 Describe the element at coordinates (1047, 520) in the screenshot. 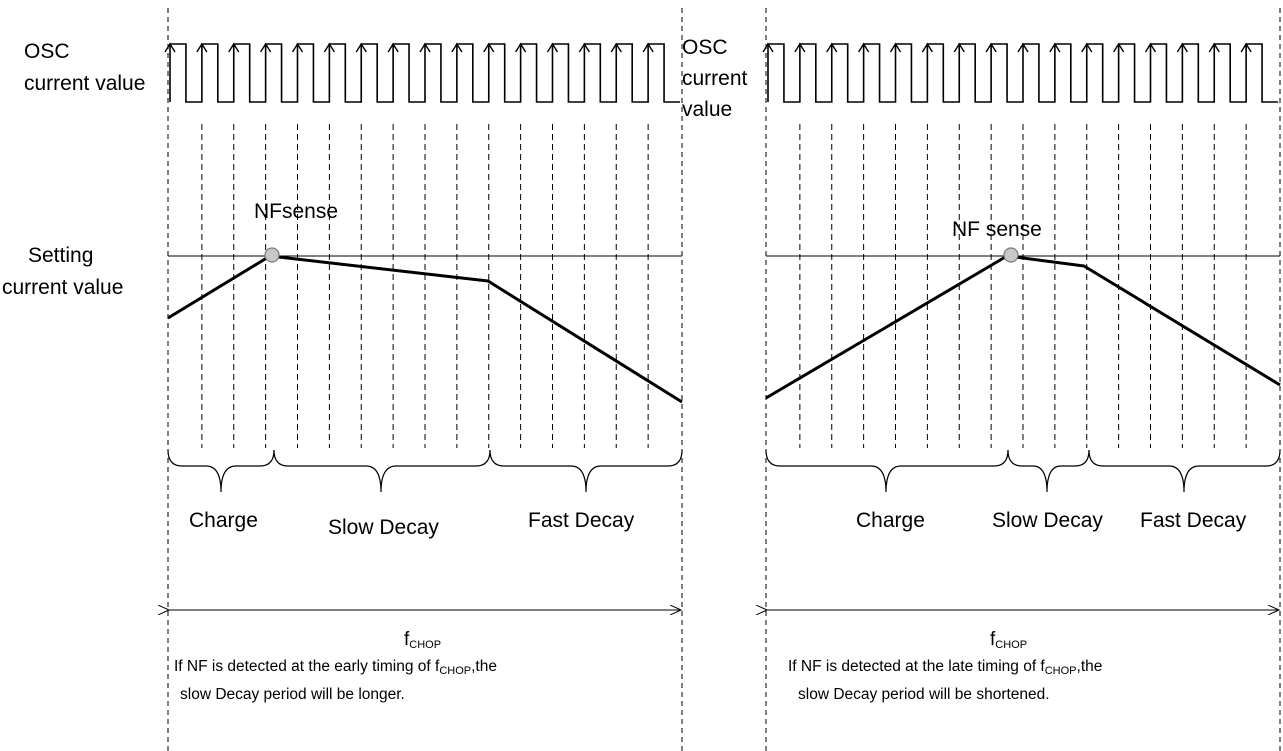

I see `right-slow-decay-label: Slow Decay` at that location.